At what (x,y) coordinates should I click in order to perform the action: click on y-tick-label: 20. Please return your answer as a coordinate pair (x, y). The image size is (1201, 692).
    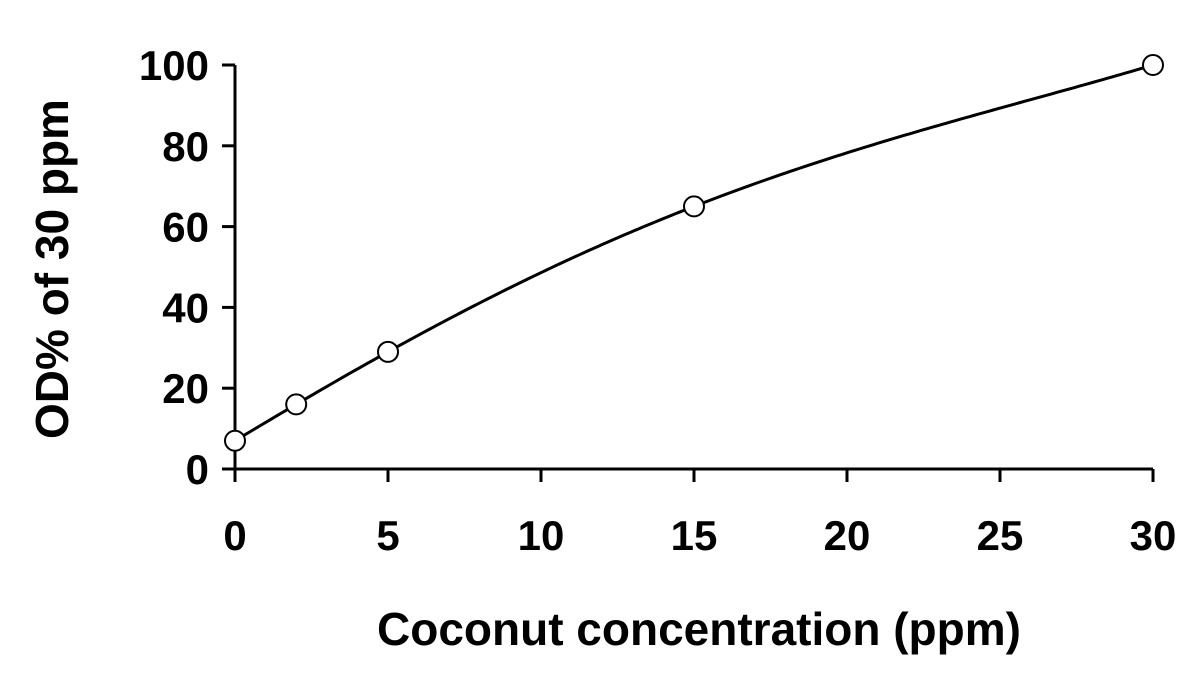
    Looking at the image, I should click on (185, 388).